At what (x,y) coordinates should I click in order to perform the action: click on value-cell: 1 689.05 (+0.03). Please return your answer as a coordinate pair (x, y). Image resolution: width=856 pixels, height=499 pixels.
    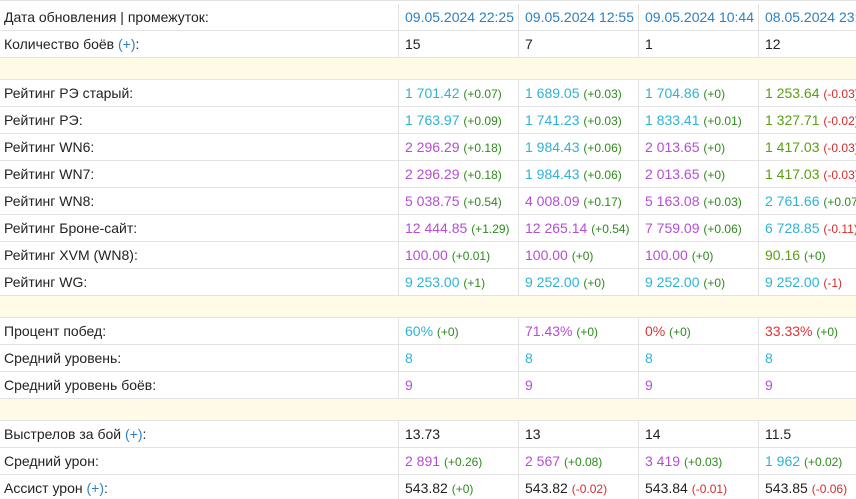
    Looking at the image, I should click on (578, 93).